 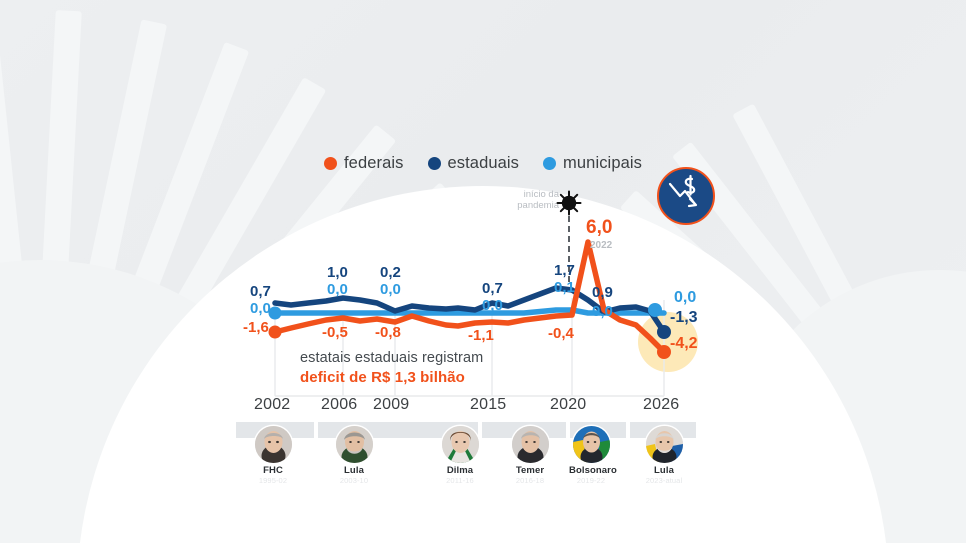 I want to click on end-highlight-blob, so click(x=668, y=342).